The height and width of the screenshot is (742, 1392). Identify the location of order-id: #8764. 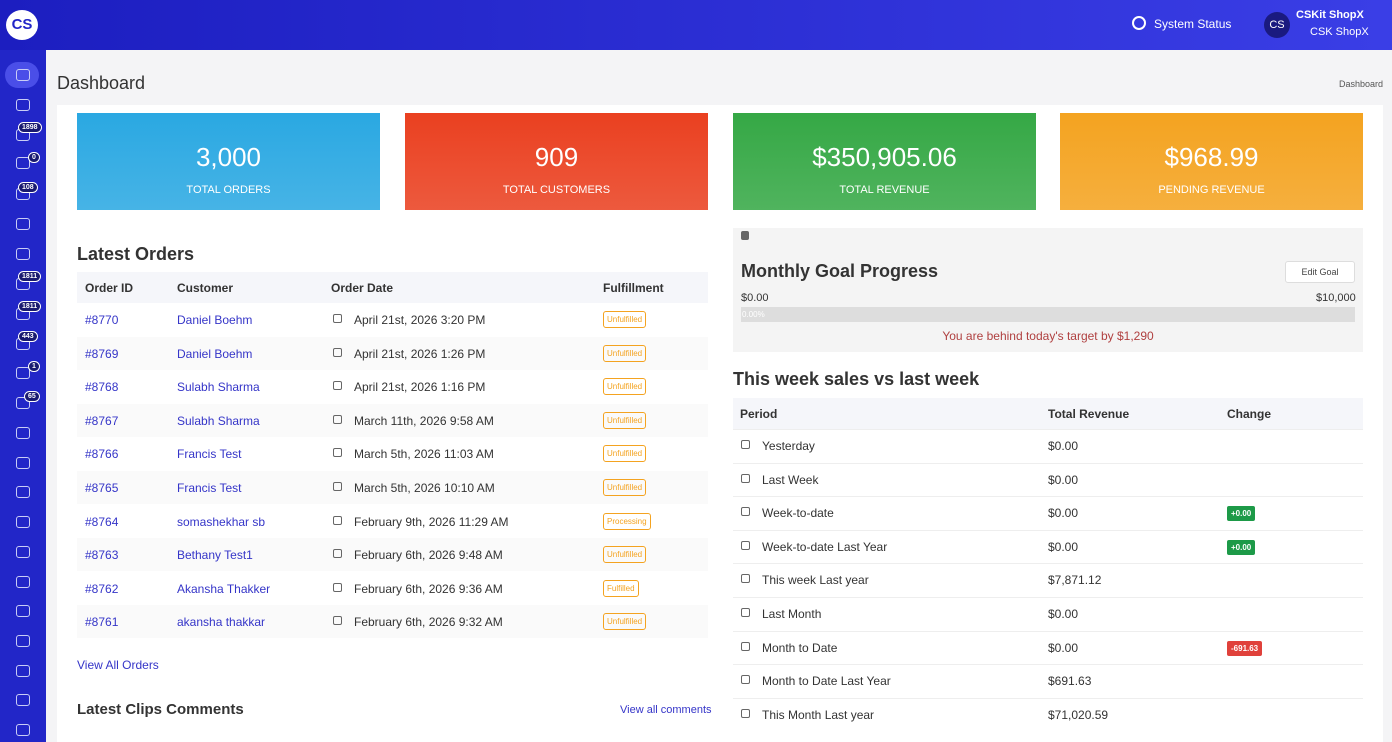
(102, 521).